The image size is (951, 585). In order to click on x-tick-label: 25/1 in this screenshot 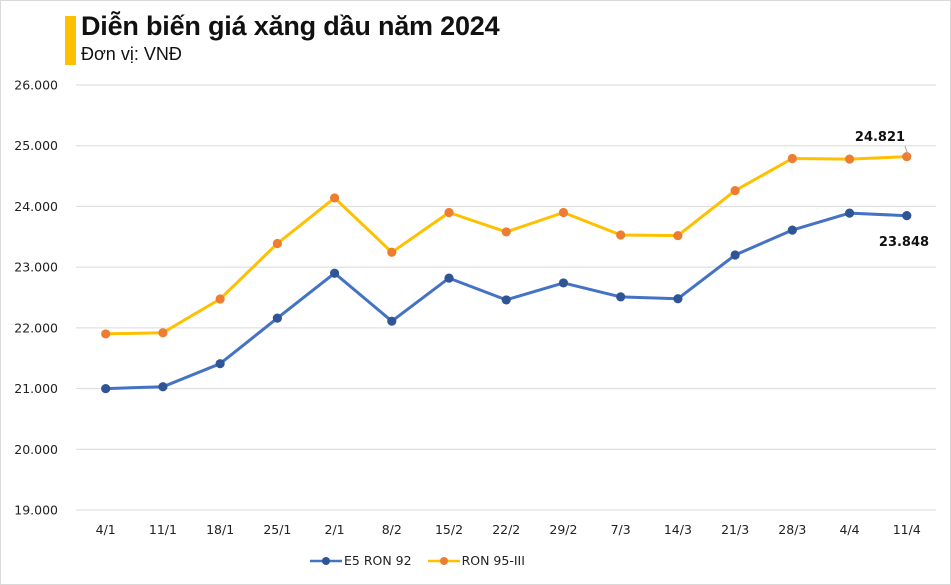, I will do `click(277, 529)`.